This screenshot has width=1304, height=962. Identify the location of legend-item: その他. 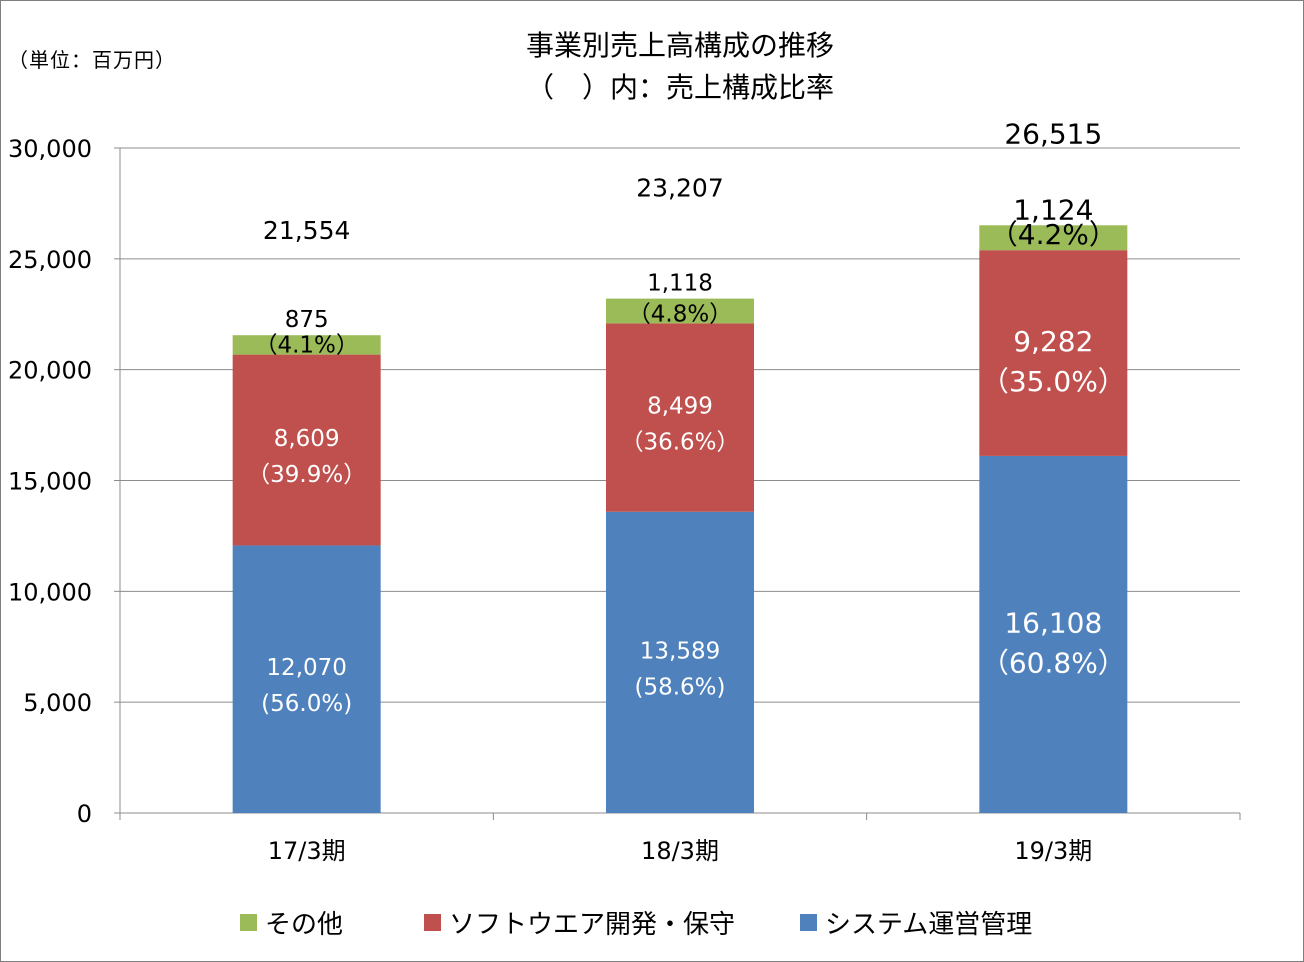
(291, 922).